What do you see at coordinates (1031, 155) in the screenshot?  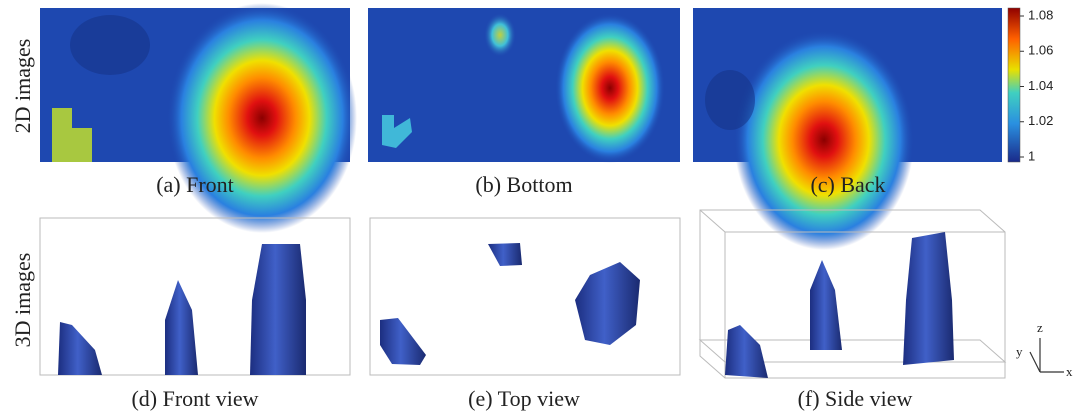 I see `tick-label: 1` at bounding box center [1031, 155].